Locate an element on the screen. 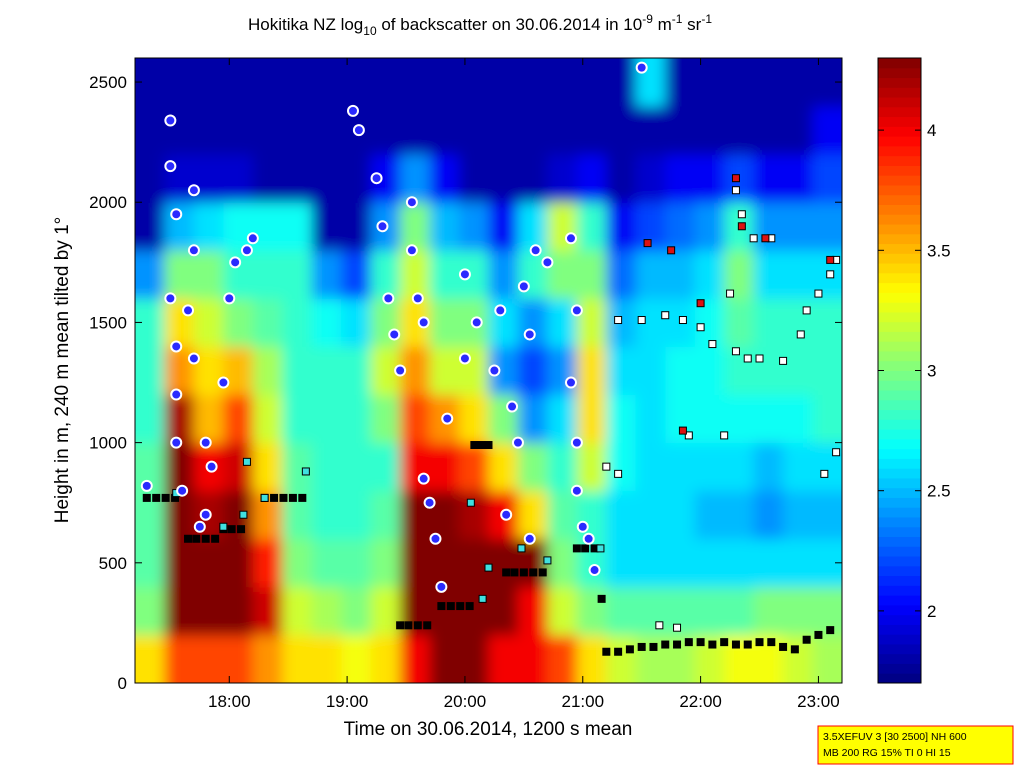 The image size is (1023, 772). title-part: -9 is located at coordinates (647, 19).